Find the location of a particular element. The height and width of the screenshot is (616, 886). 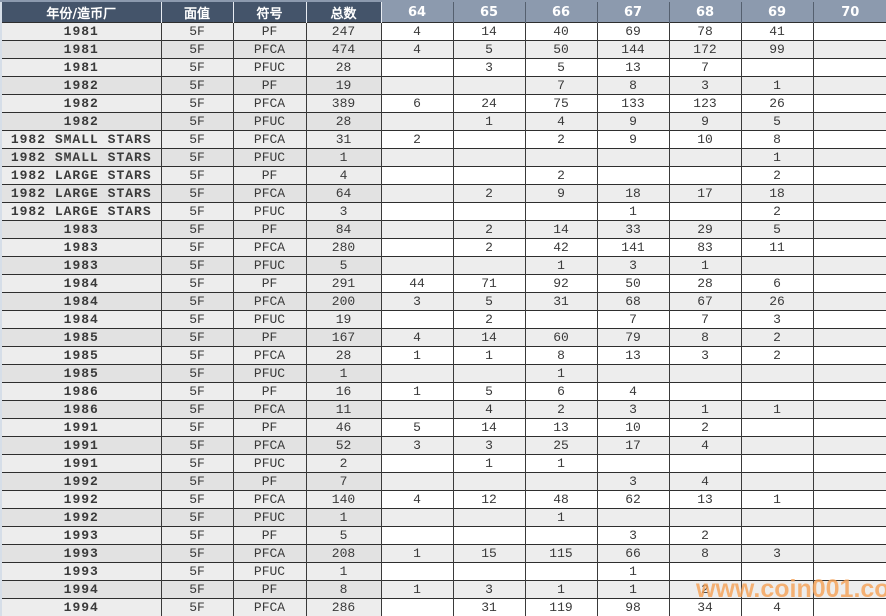

table-row: 1992 5F PFUC 1 1 is located at coordinates (443, 517).